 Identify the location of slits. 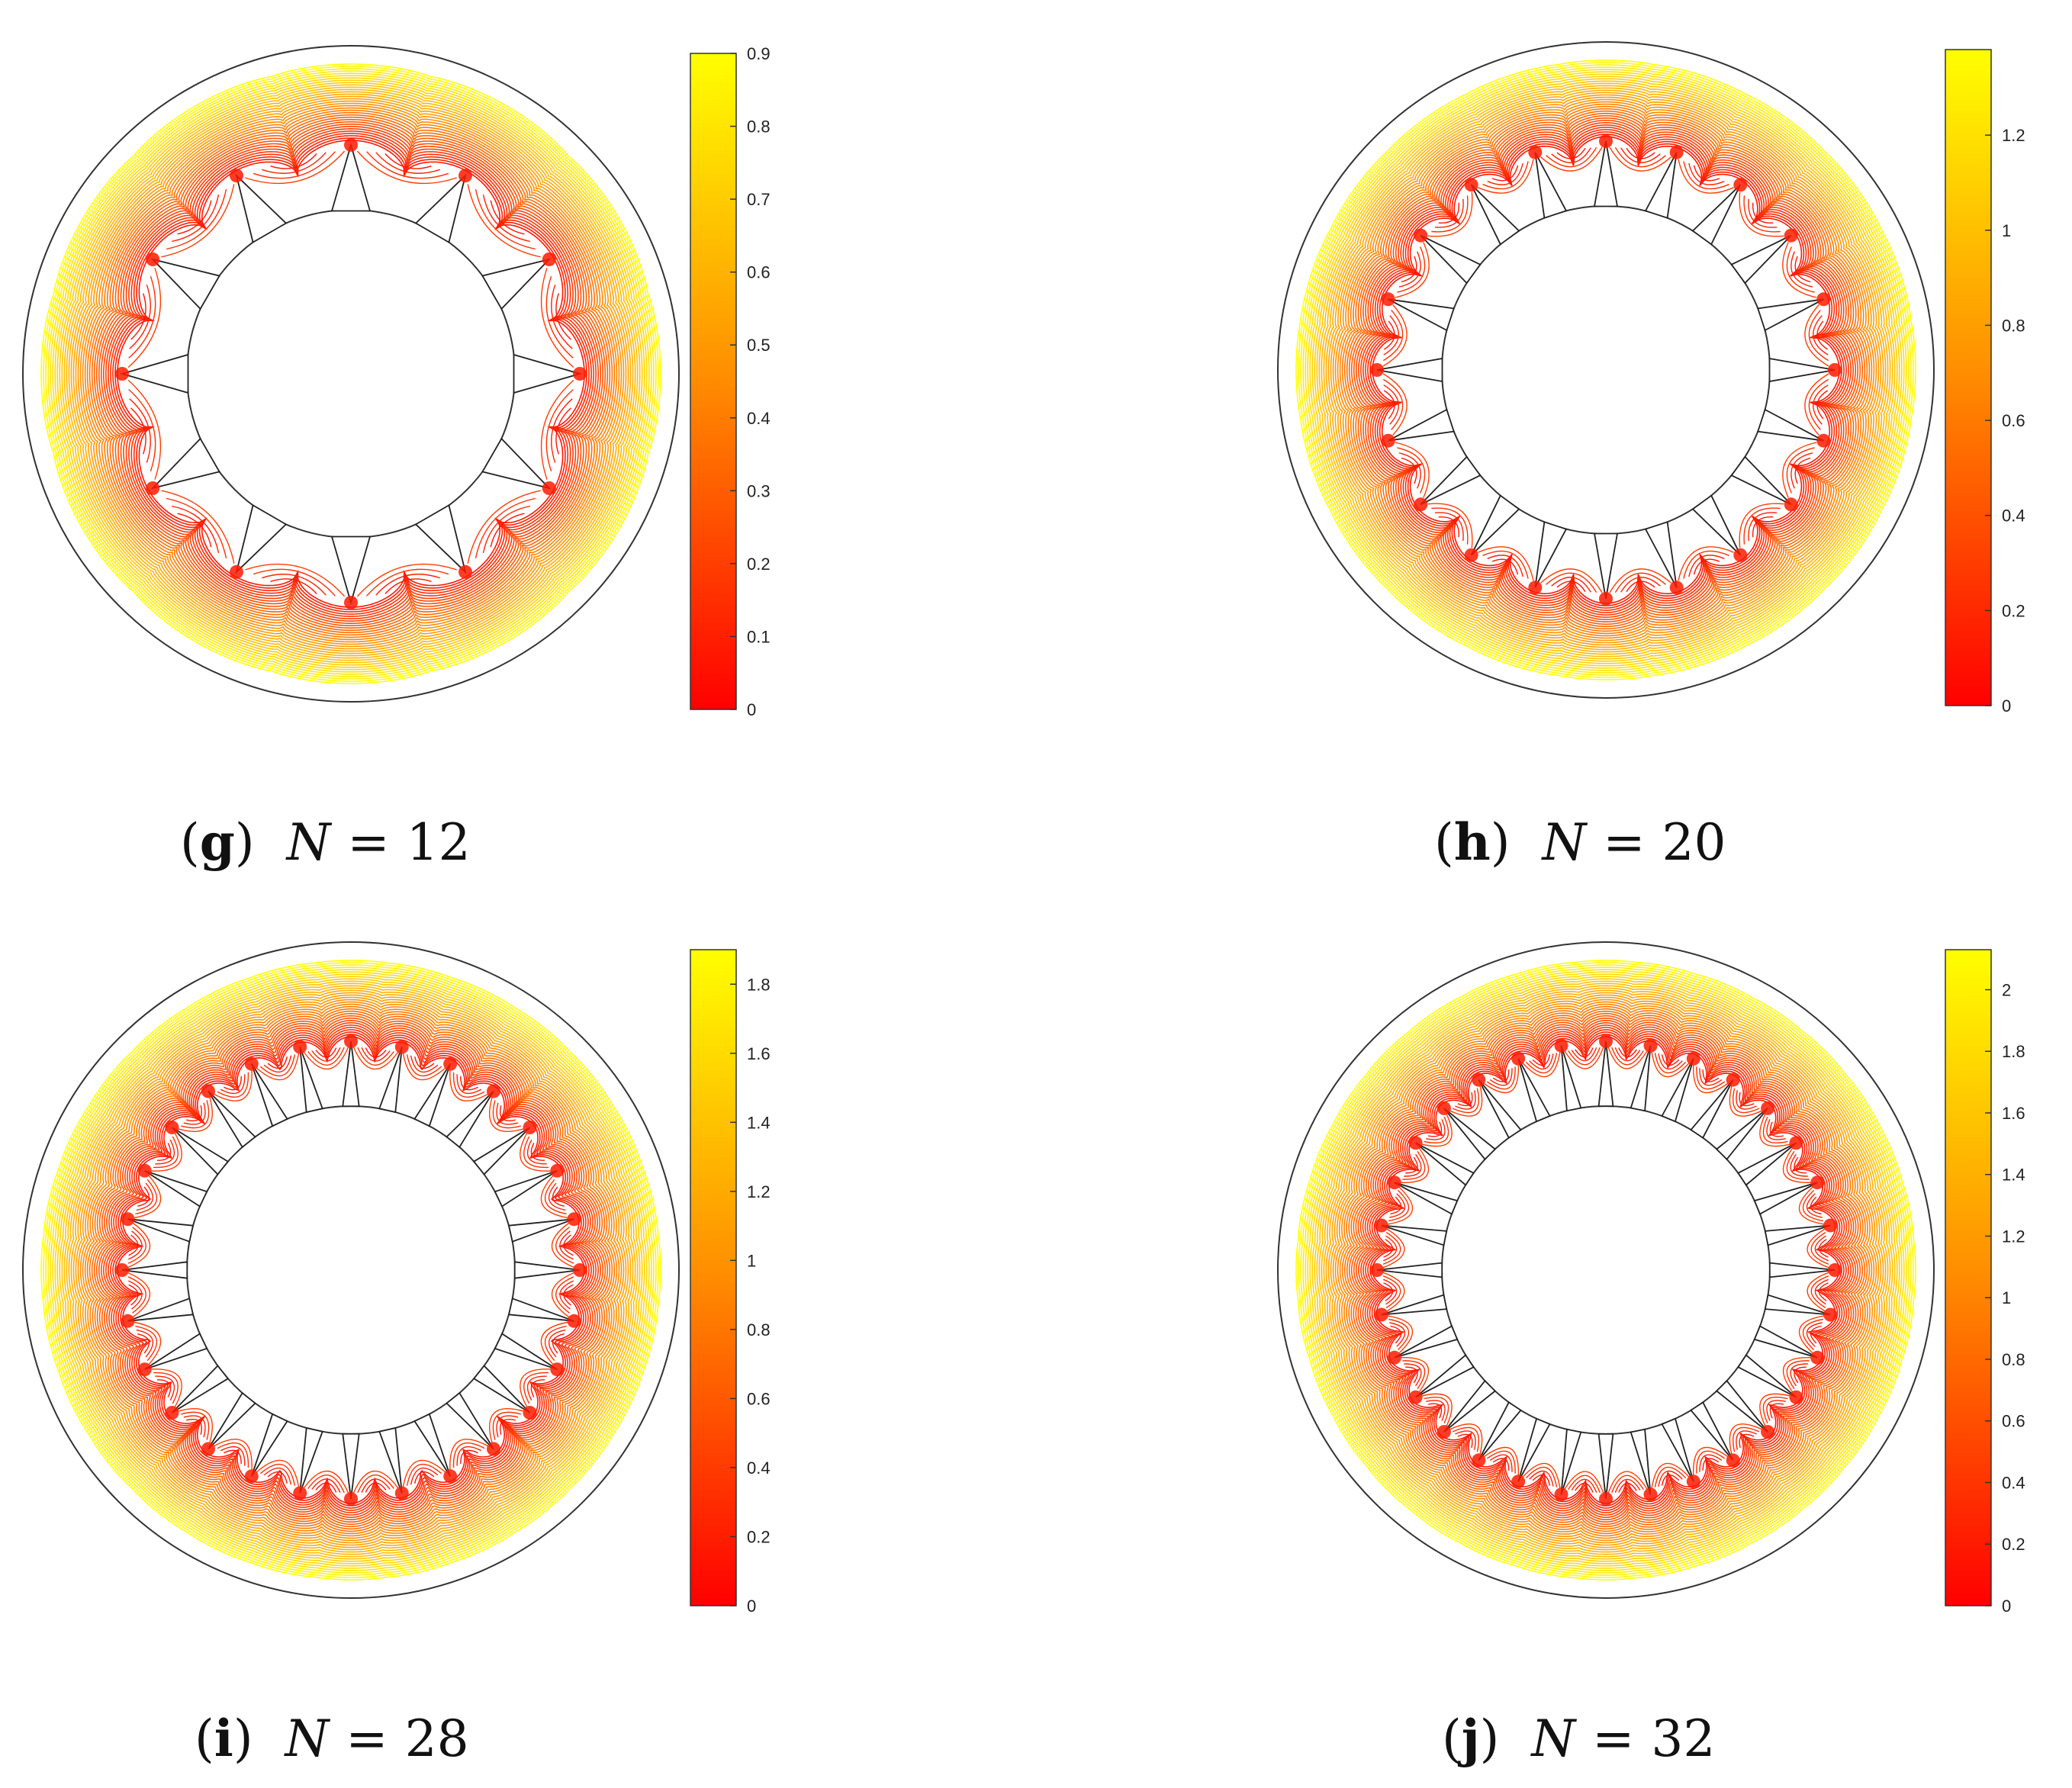
(351, 374).